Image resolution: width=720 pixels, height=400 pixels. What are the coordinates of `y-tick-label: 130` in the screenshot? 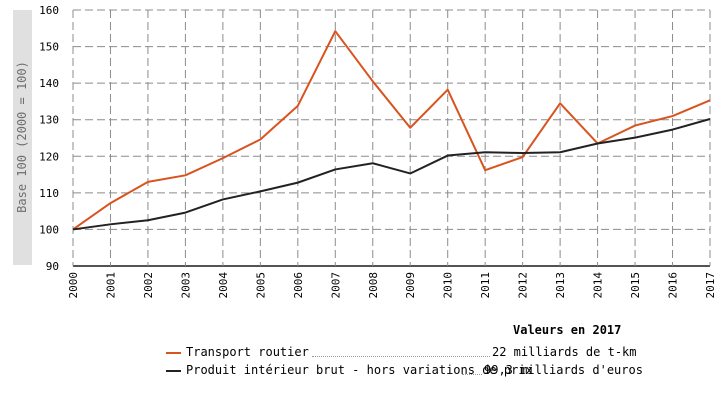 It's located at (49, 120).